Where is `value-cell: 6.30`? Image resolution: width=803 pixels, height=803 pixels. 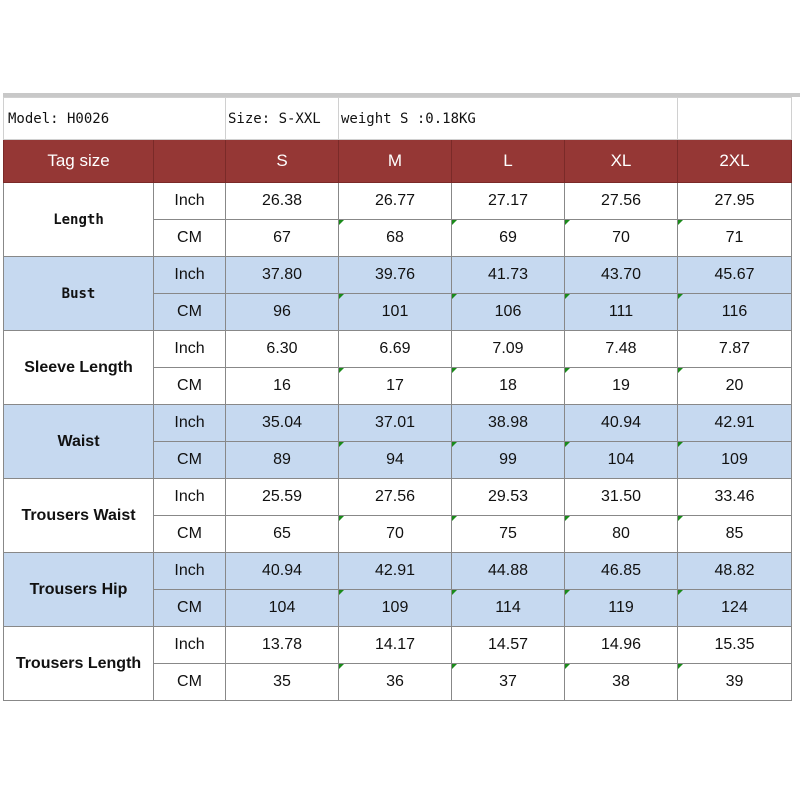
value-cell: 6.30 is located at coordinates (282, 349).